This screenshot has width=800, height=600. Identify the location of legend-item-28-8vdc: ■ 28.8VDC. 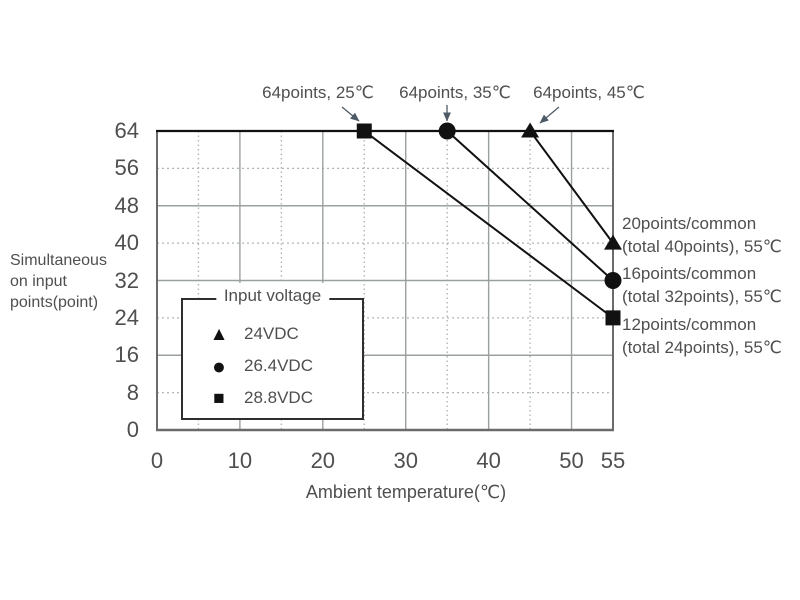
(259, 398).